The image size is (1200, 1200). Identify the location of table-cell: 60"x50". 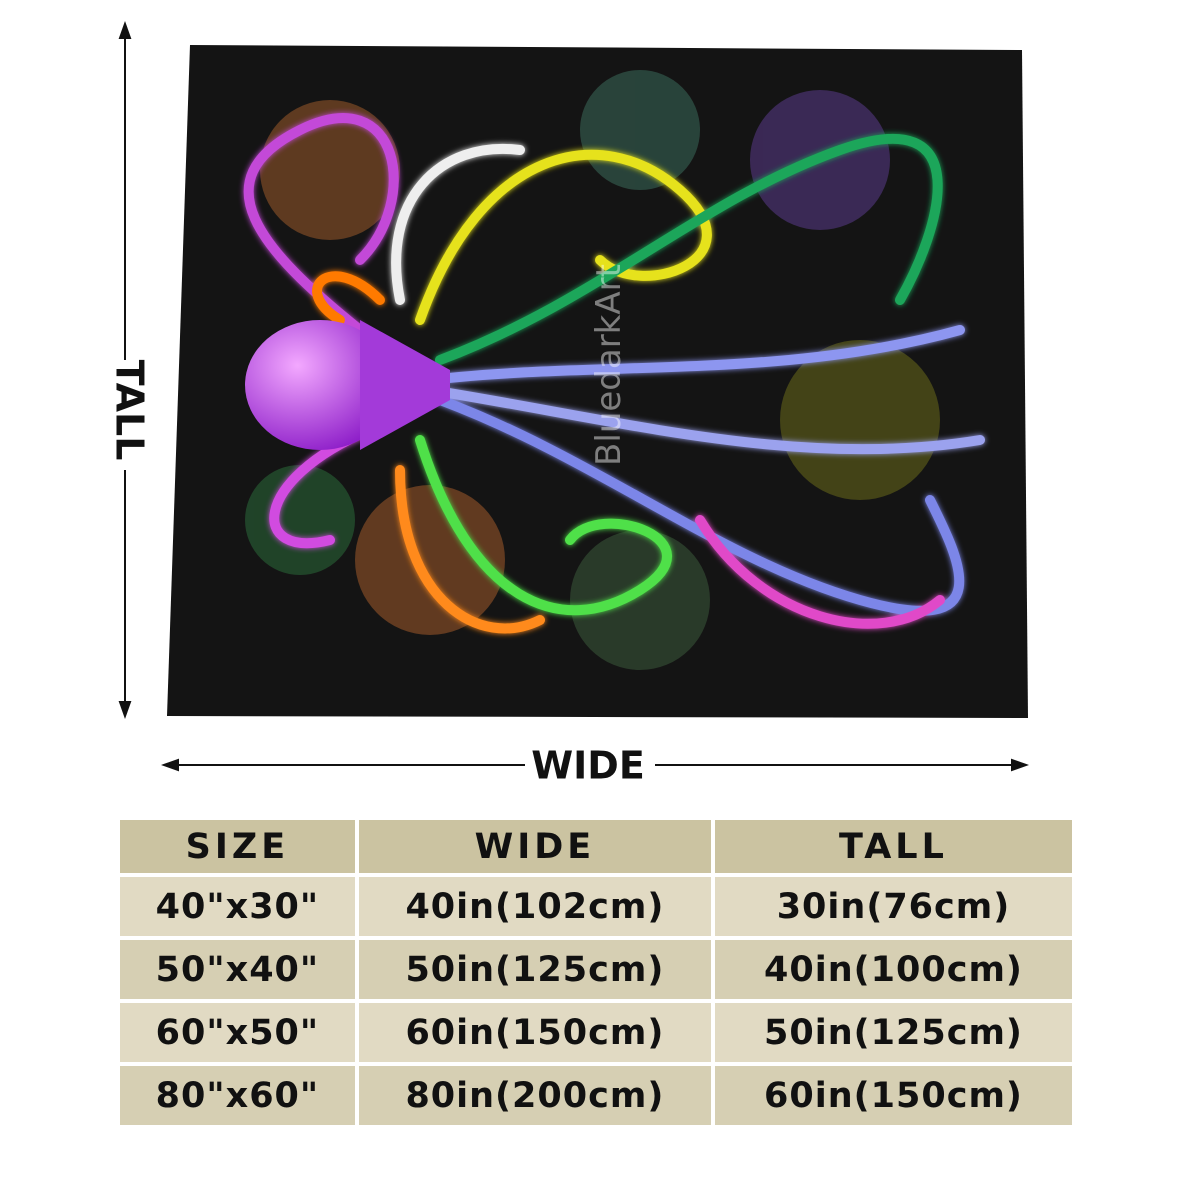
(237, 1032).